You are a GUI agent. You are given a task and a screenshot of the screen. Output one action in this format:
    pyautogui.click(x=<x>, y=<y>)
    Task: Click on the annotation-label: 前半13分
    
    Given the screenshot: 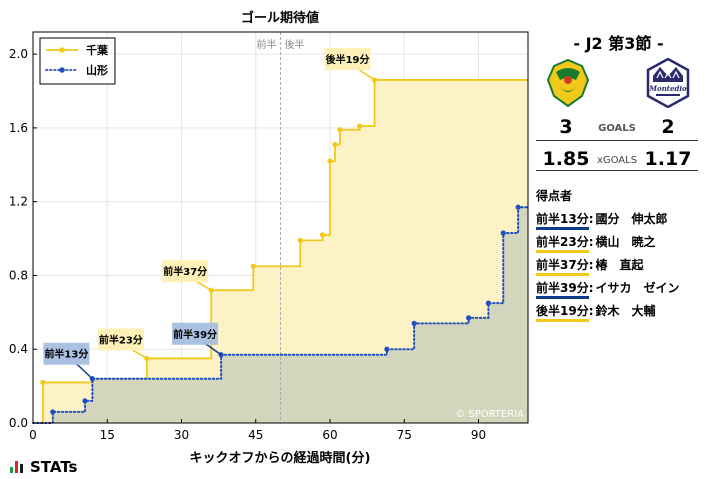 What is the action you would take?
    pyautogui.click(x=66, y=354)
    